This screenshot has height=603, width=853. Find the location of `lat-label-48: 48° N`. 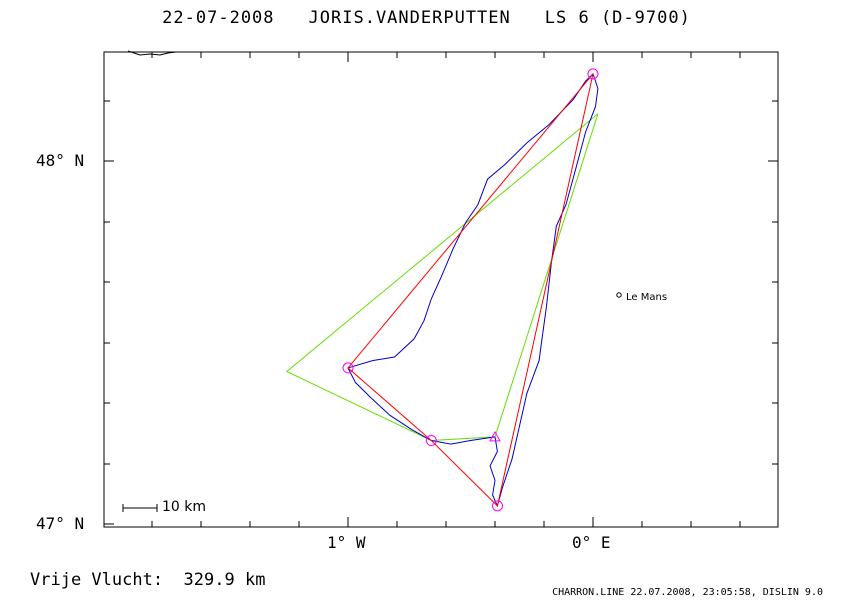

lat-label-48: 48° N is located at coordinates (60, 160).